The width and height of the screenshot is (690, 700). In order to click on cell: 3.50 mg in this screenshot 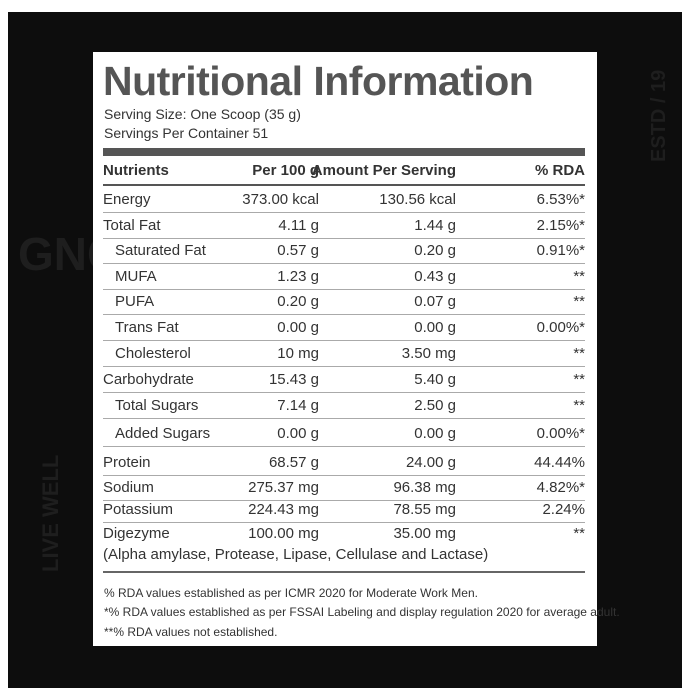, I will do `click(428, 353)`.